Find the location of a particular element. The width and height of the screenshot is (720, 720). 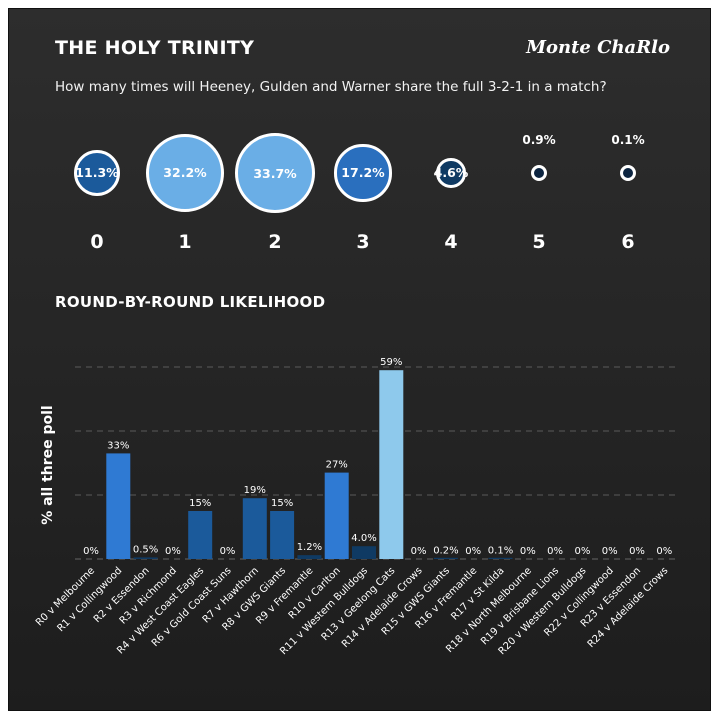

section-title: ROUND-BY-ROUND LIKELIHOOD is located at coordinates (190, 302).